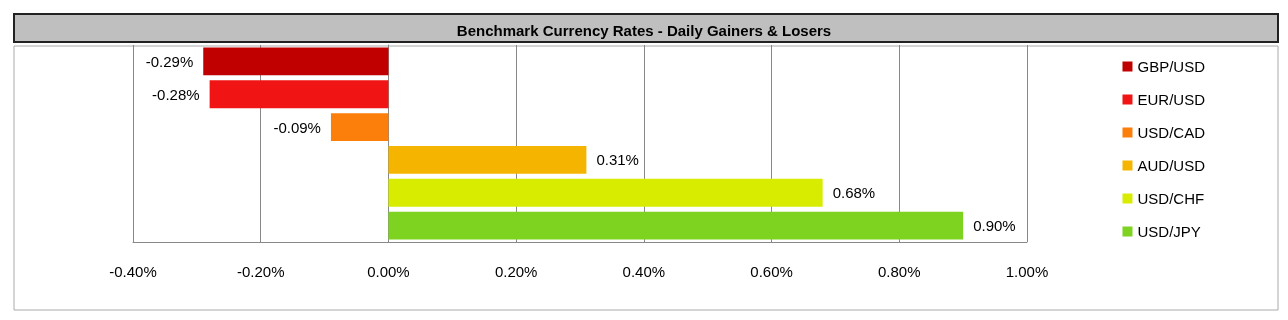 This screenshot has height=320, width=1288. I want to click on x-tick-label: -0.20%, so click(260, 271).